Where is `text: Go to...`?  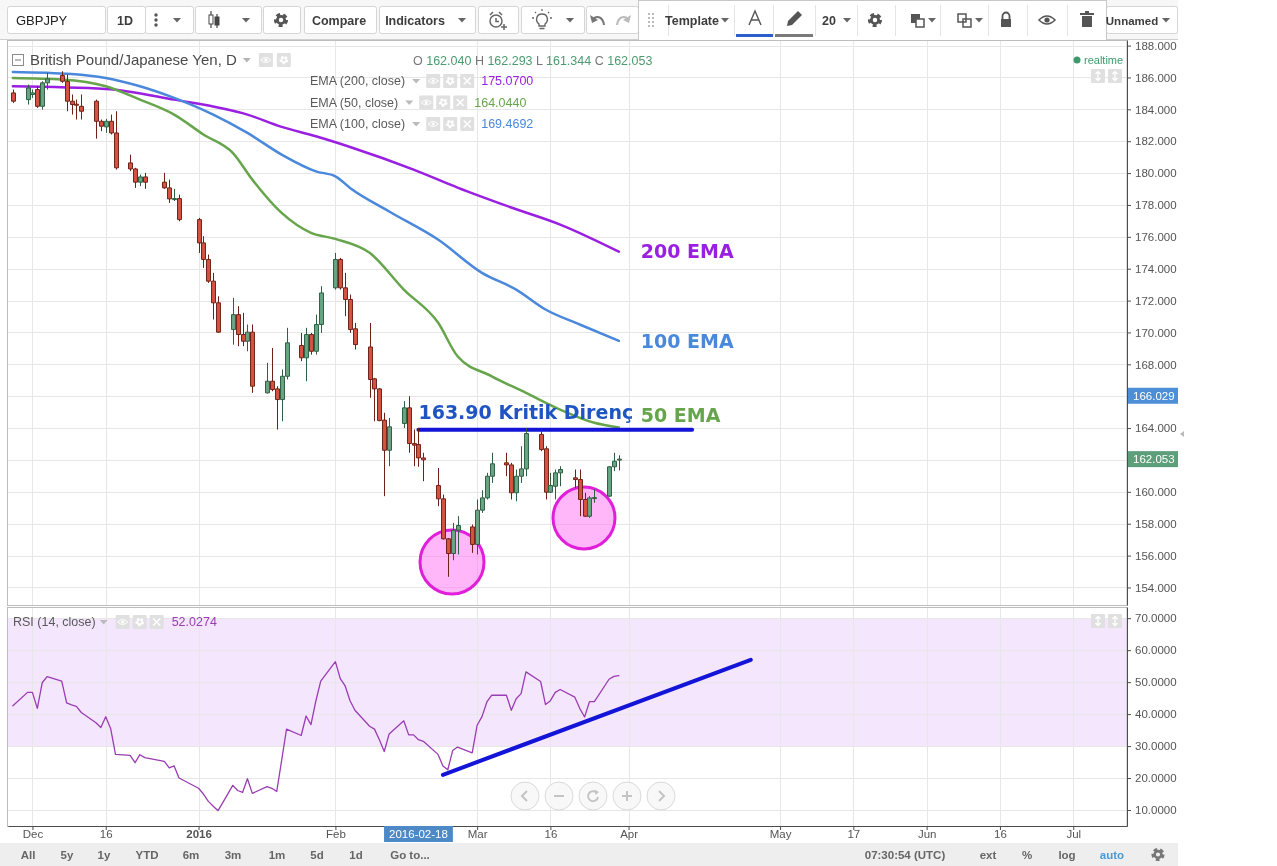
text: Go to... is located at coordinates (410, 854).